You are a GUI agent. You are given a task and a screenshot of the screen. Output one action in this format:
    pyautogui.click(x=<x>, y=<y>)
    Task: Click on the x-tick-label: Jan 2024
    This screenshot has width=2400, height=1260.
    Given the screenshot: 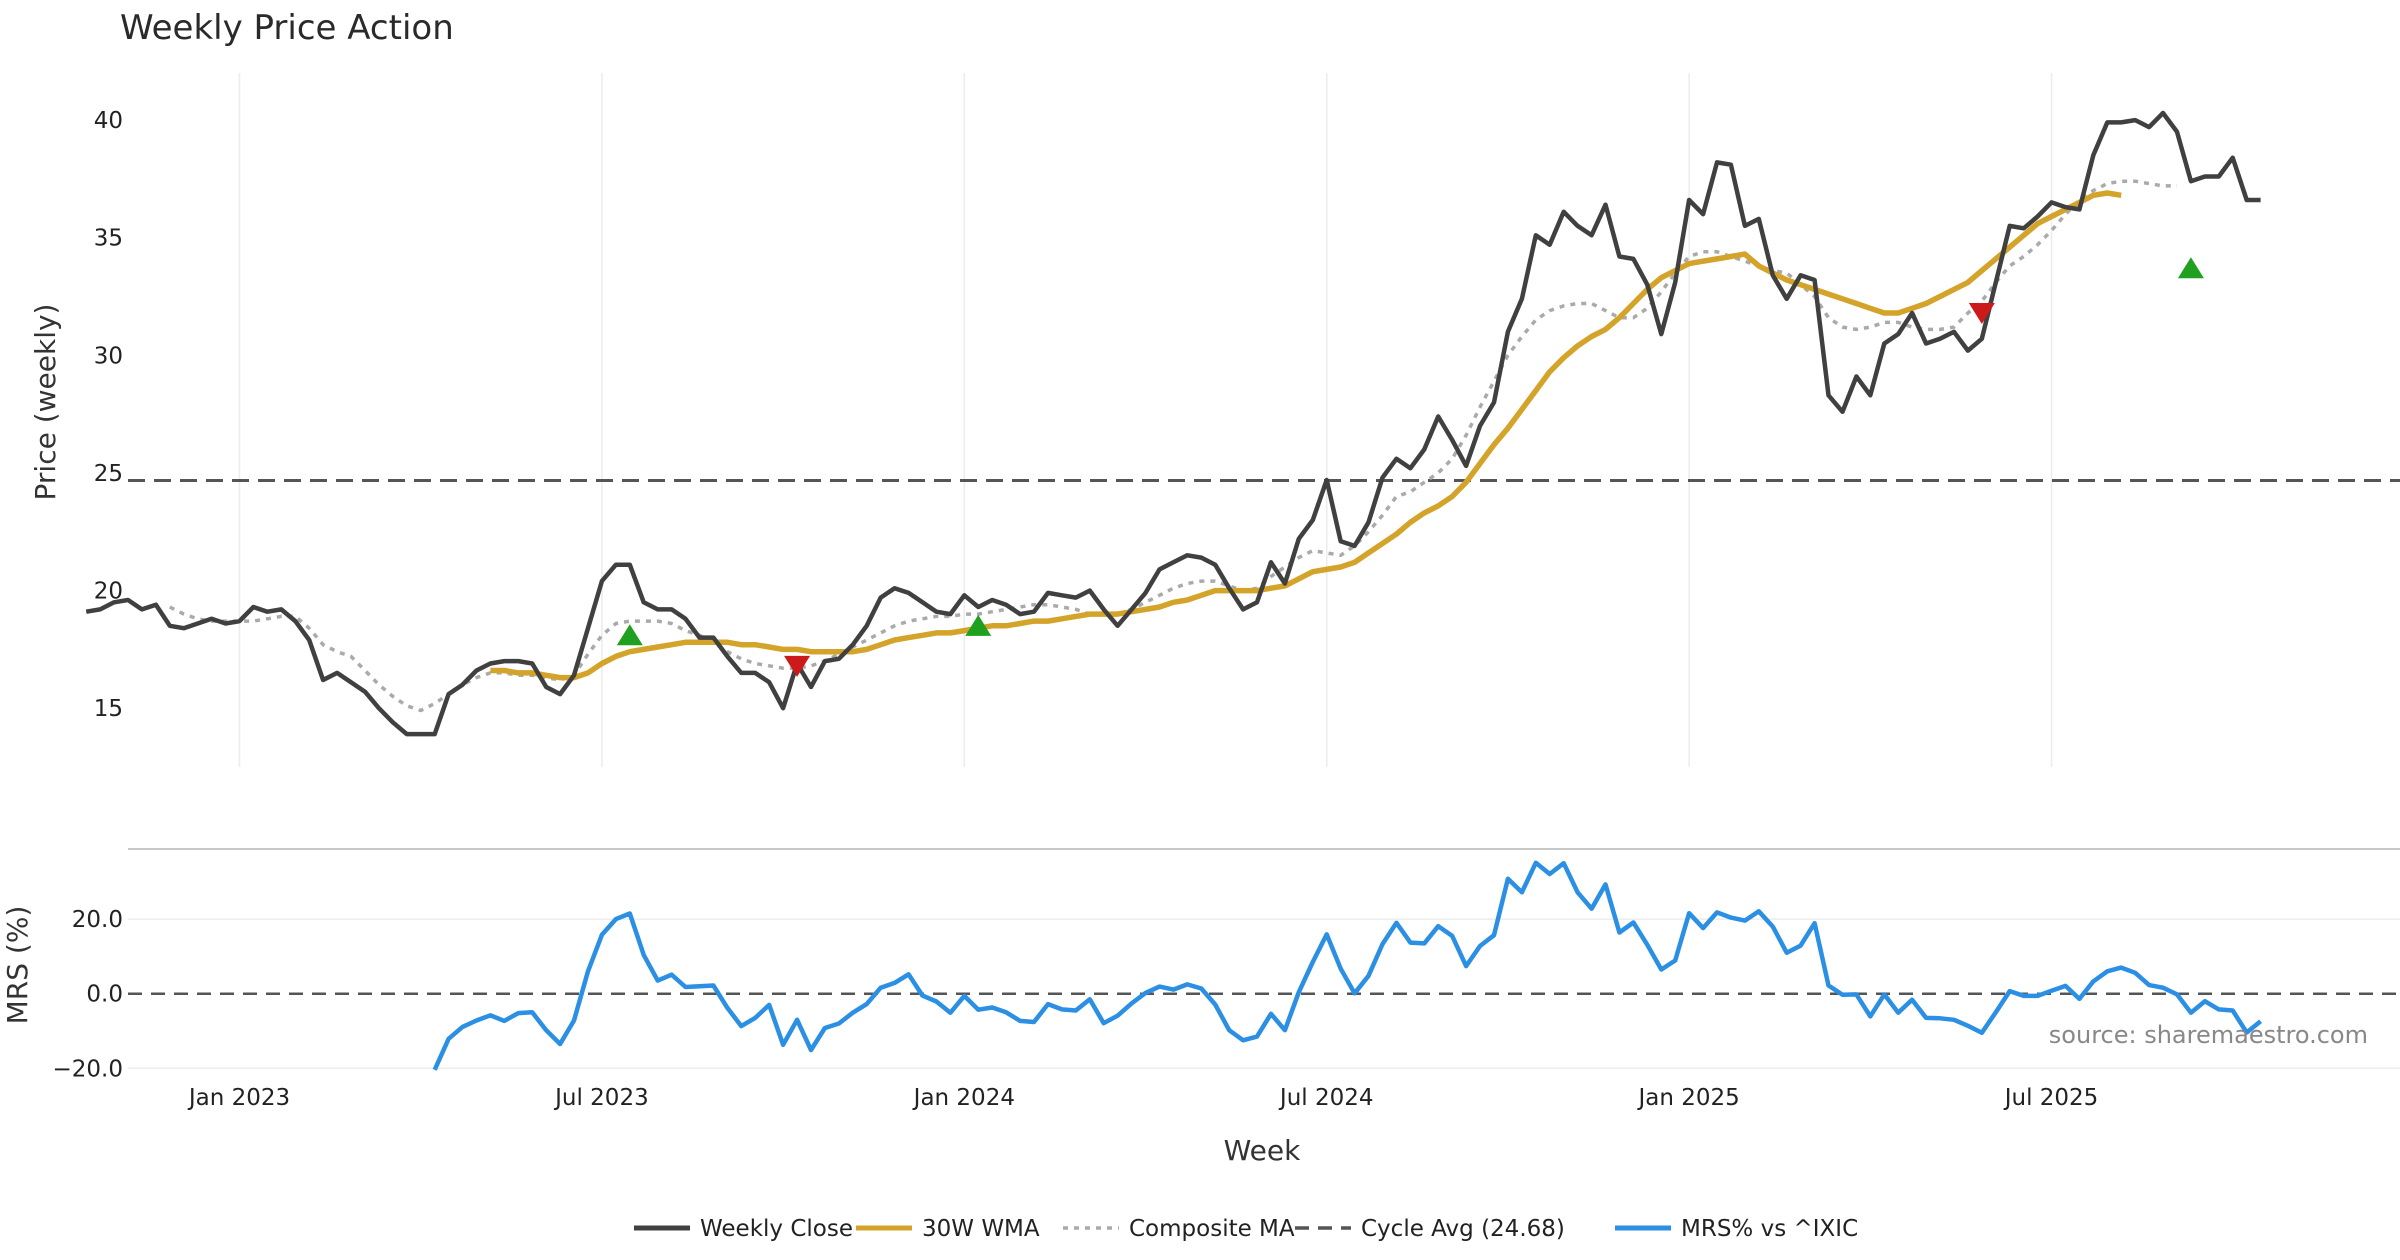 What is the action you would take?
    pyautogui.click(x=963, y=1098)
    